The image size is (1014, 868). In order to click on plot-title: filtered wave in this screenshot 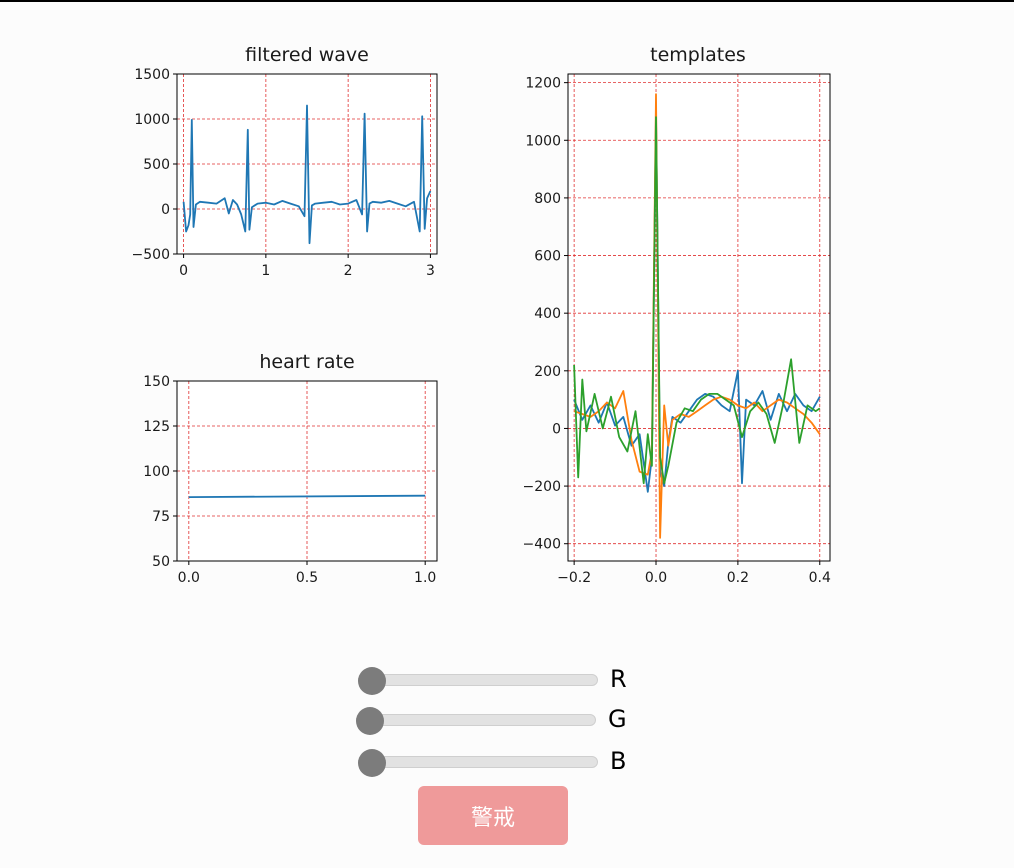, I will do `click(307, 55)`.